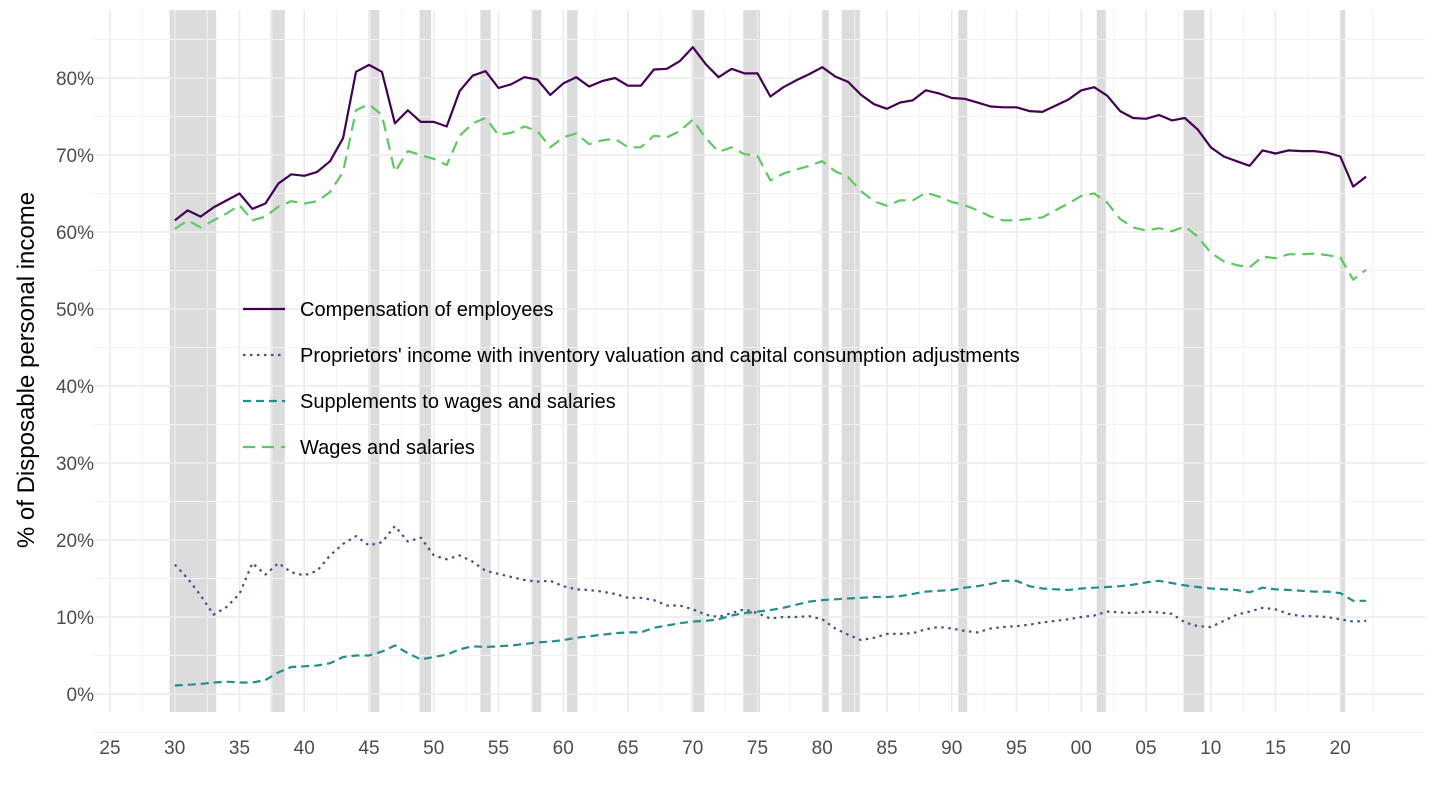  What do you see at coordinates (75, 233) in the screenshot?
I see `y-tick-label: 60%` at bounding box center [75, 233].